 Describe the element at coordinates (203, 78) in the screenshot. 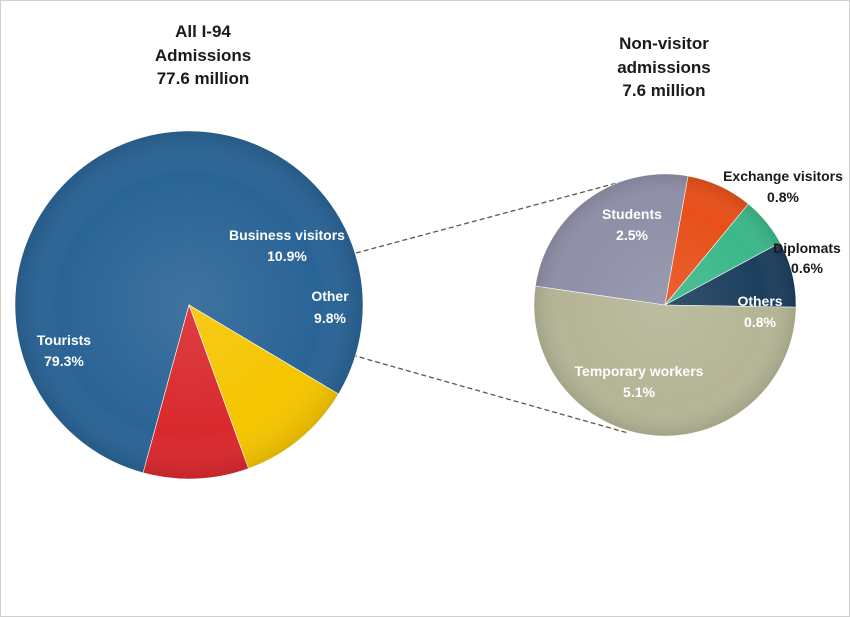

I see `pie1-title-line-3: 77.6 million` at that location.